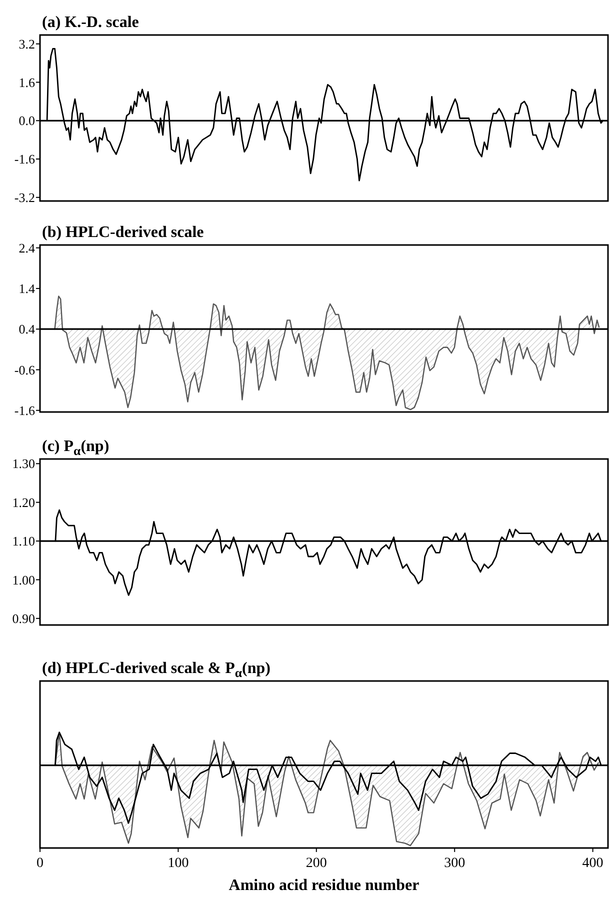 This screenshot has height=897, width=610. Describe the element at coordinates (76, 448) in the screenshot. I see `chart-title: (c) P$_{α}$(np)` at that location.